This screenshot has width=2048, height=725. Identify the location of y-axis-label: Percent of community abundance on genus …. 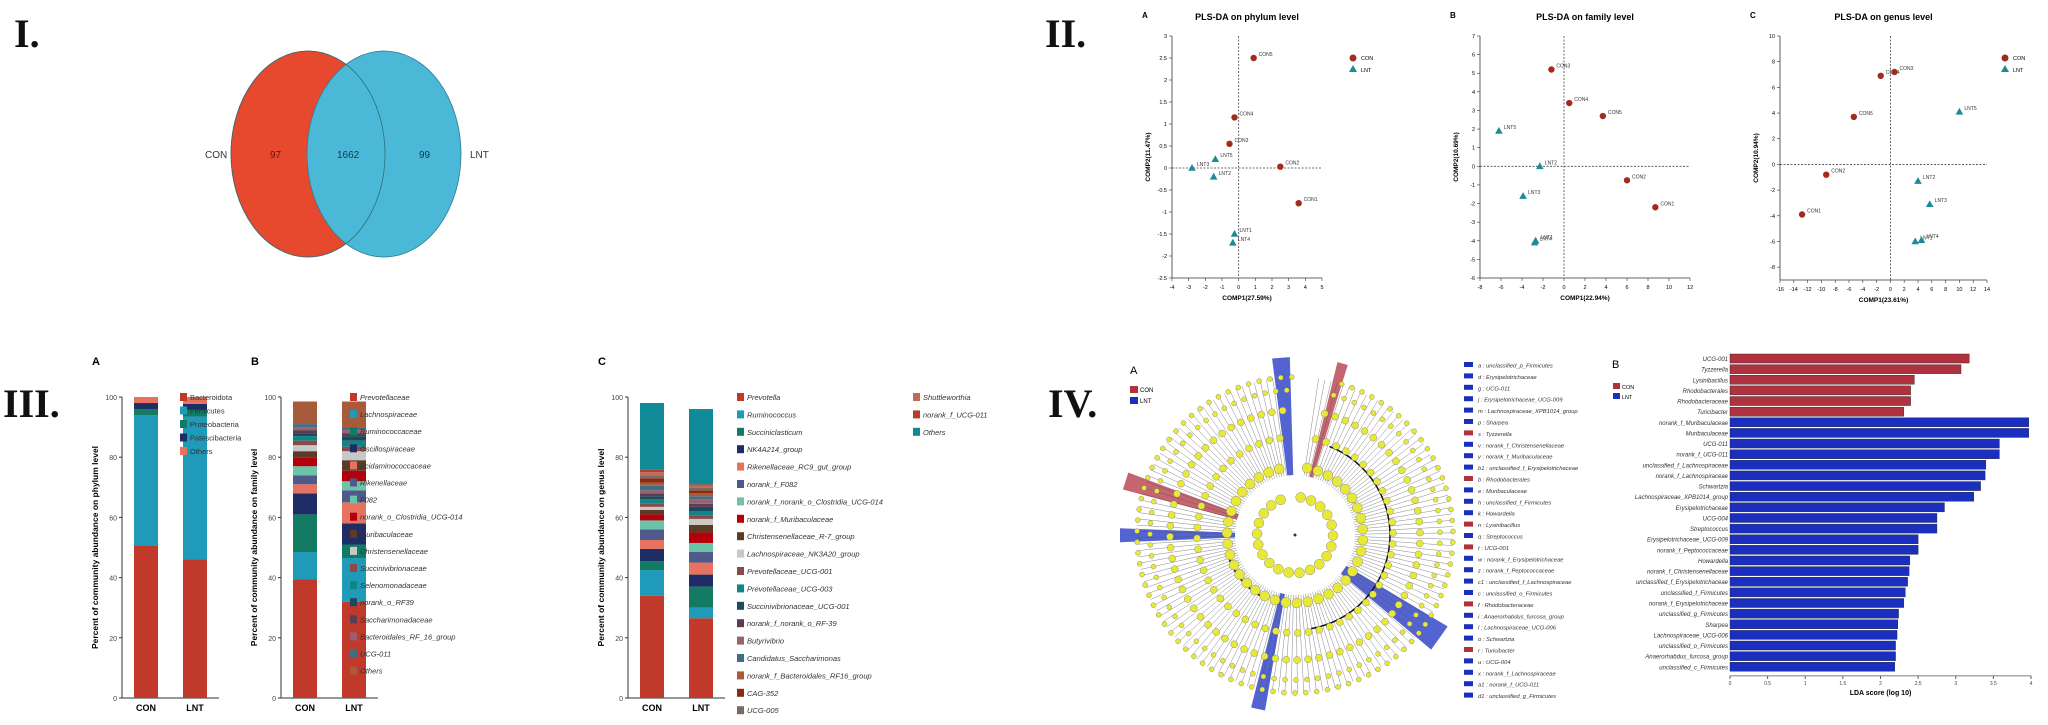
(601, 548).